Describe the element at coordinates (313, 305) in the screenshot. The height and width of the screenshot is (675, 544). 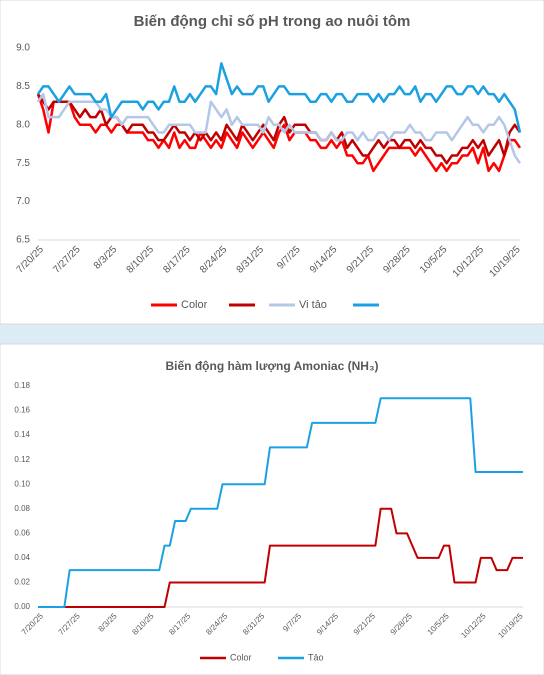
I see `legend-label: Vi tảo` at that location.